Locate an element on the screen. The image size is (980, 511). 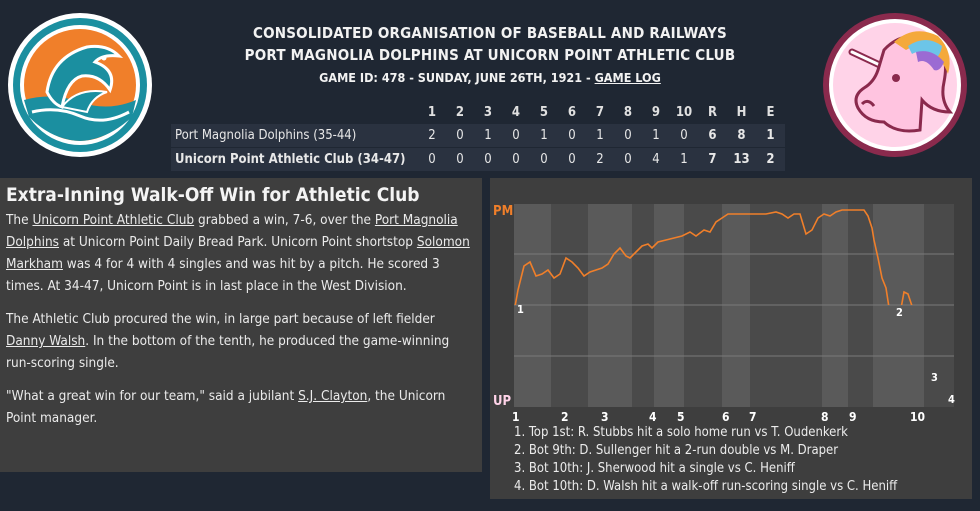
home-errors: 2 is located at coordinates (770, 159).